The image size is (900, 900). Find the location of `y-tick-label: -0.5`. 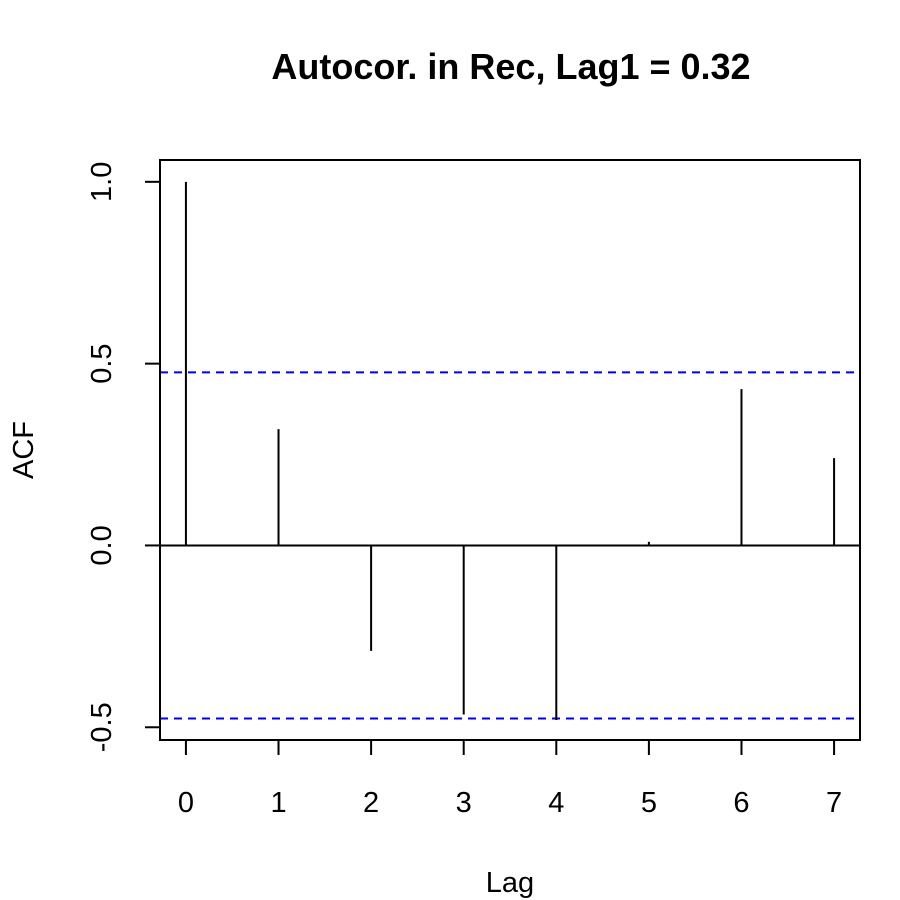

y-tick-label: -0.5 is located at coordinates (102, 727).